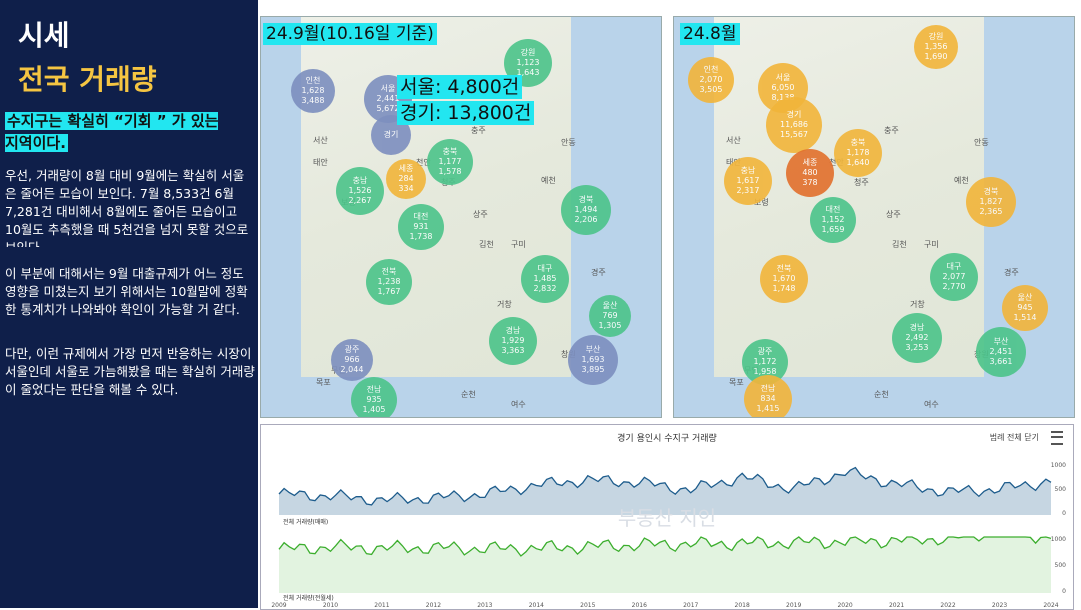  Describe the element at coordinates (881, 394) in the screenshot. I see `city-label: 순천` at that location.